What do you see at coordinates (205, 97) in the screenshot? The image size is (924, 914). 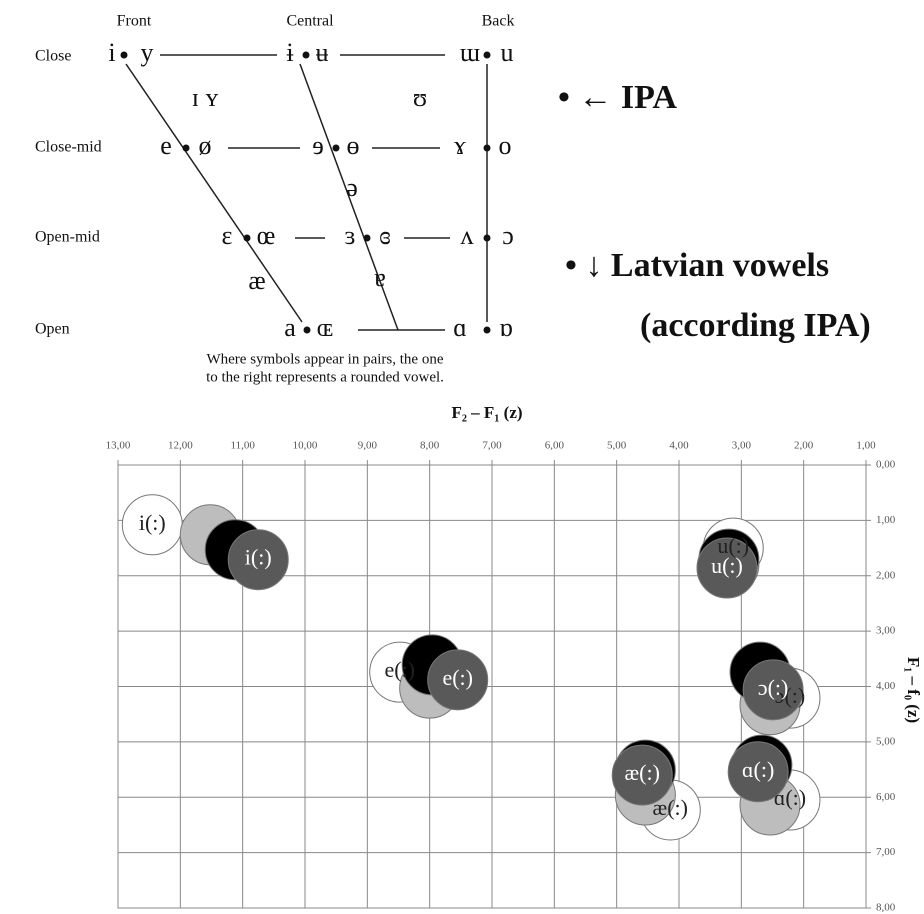 I see `ipa-symbol: ɪ ʏ` at bounding box center [205, 97].